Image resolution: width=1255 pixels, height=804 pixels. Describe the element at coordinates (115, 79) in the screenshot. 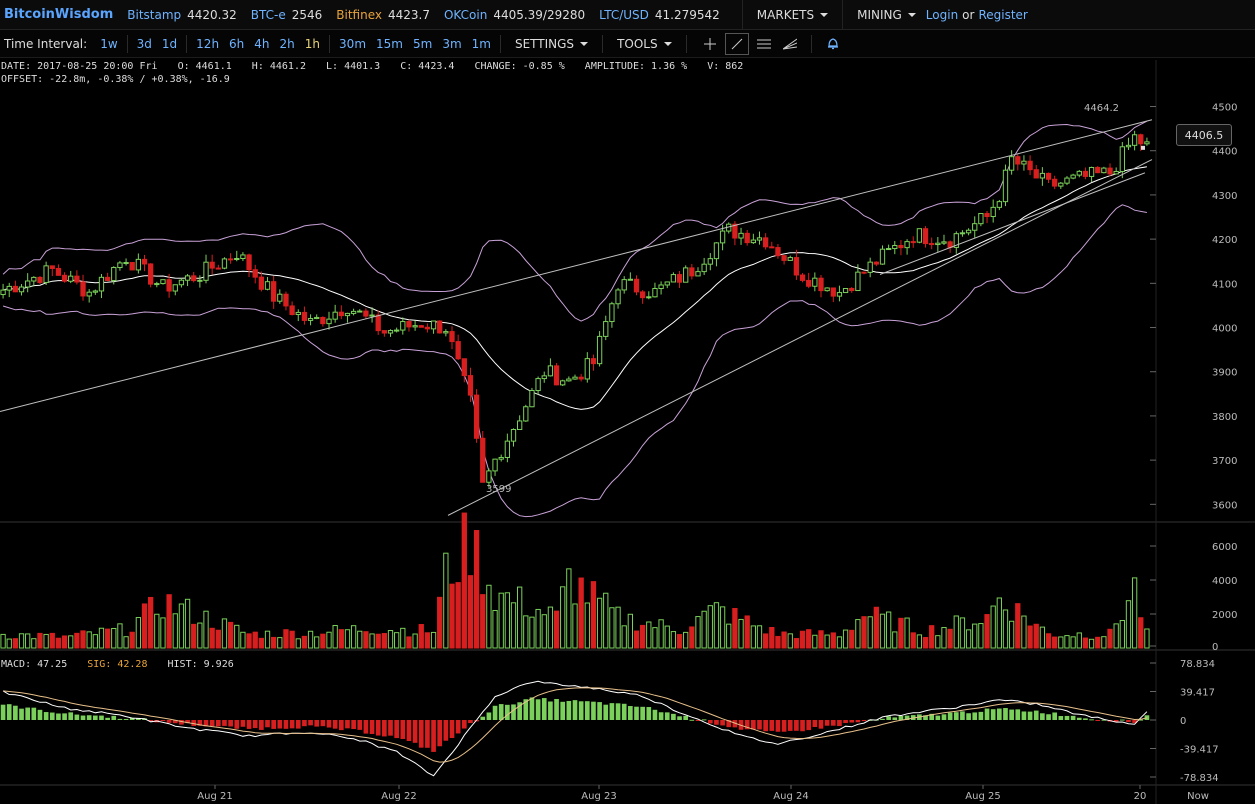

I see `info-offset: OFFSET: -22.8m, -0.38% / +0.38%, -16.9` at that location.